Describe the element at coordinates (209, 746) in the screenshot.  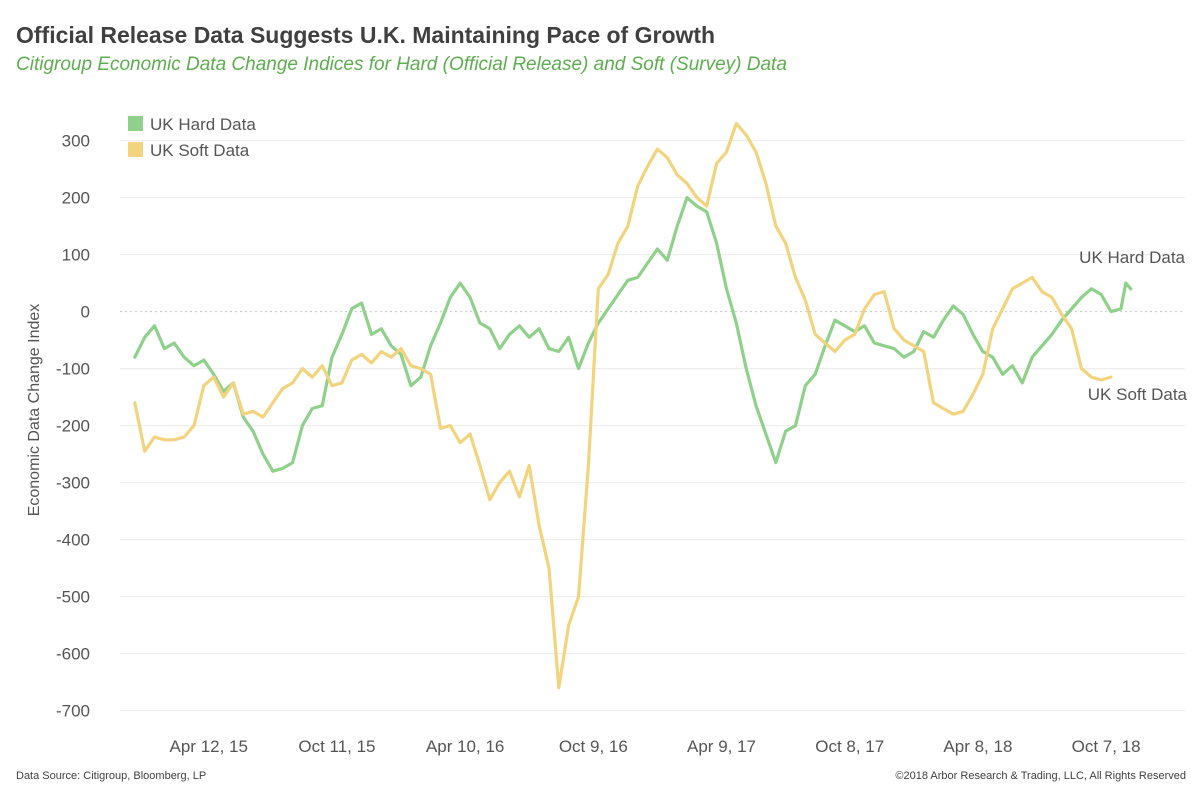
I see `x-tick-label: Apr 12, 15` at that location.